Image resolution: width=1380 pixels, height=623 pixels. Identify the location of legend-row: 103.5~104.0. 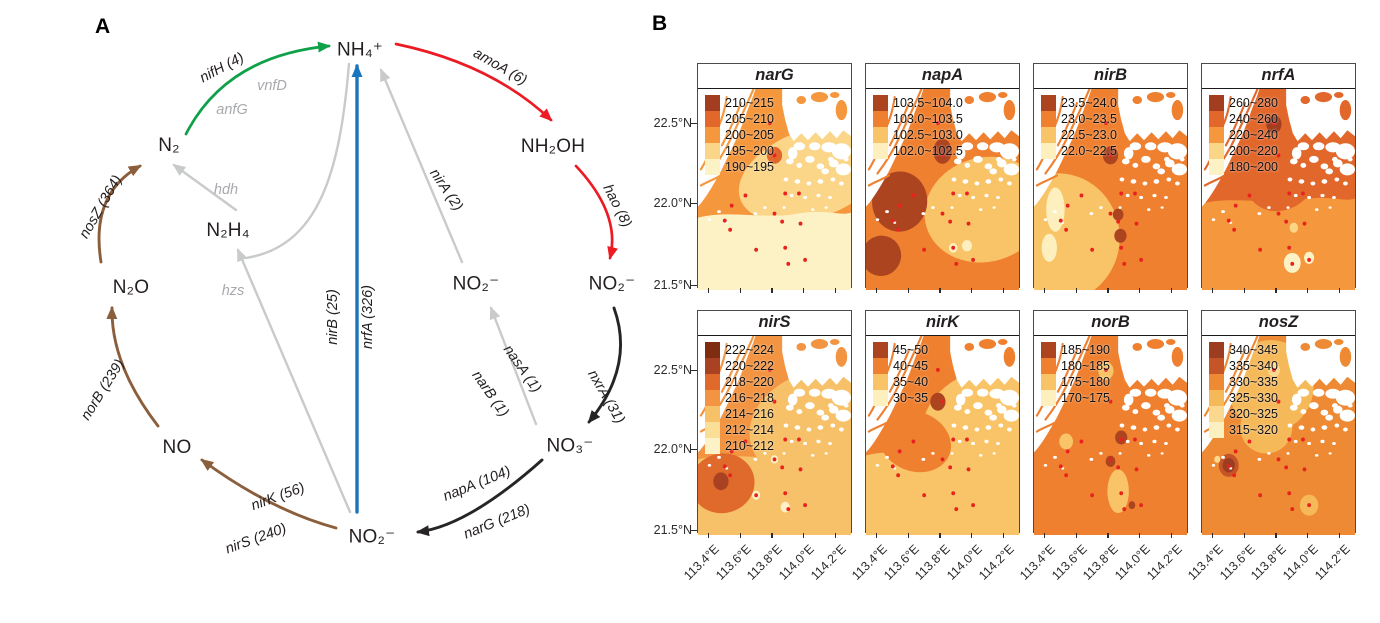
(918, 103).